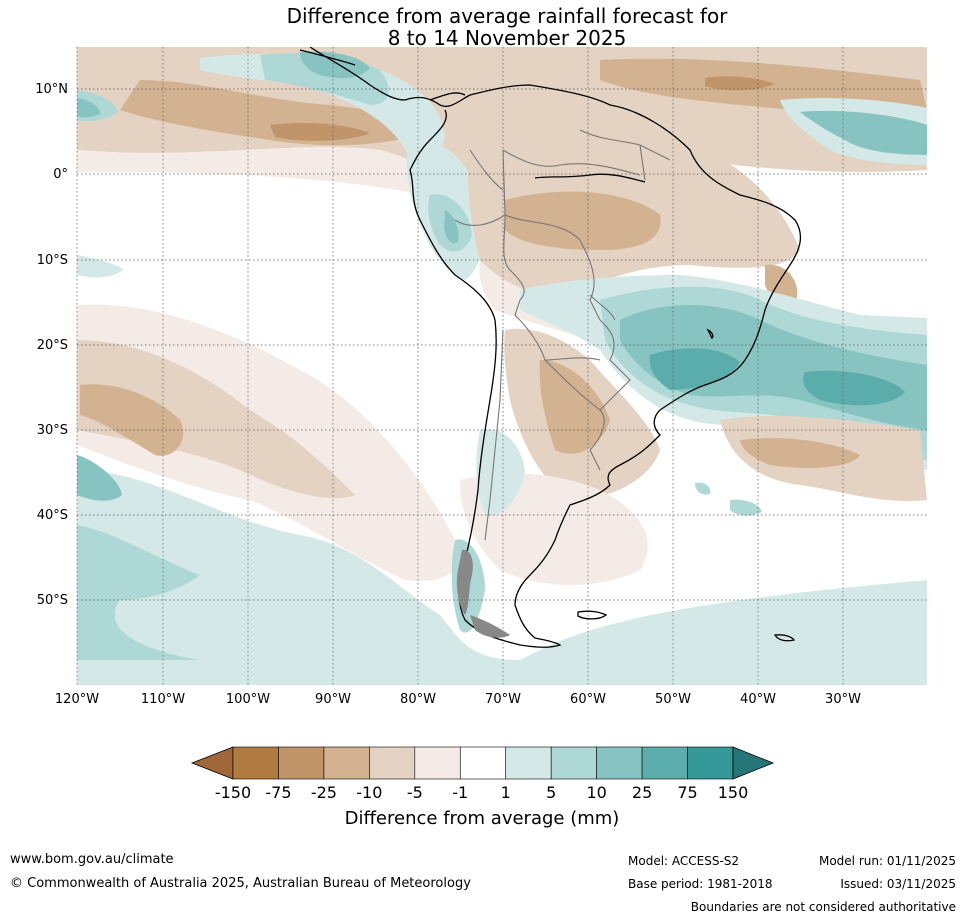 The height and width of the screenshot is (919, 965). I want to click on colorbar-tick-label: 1, so click(505, 792).